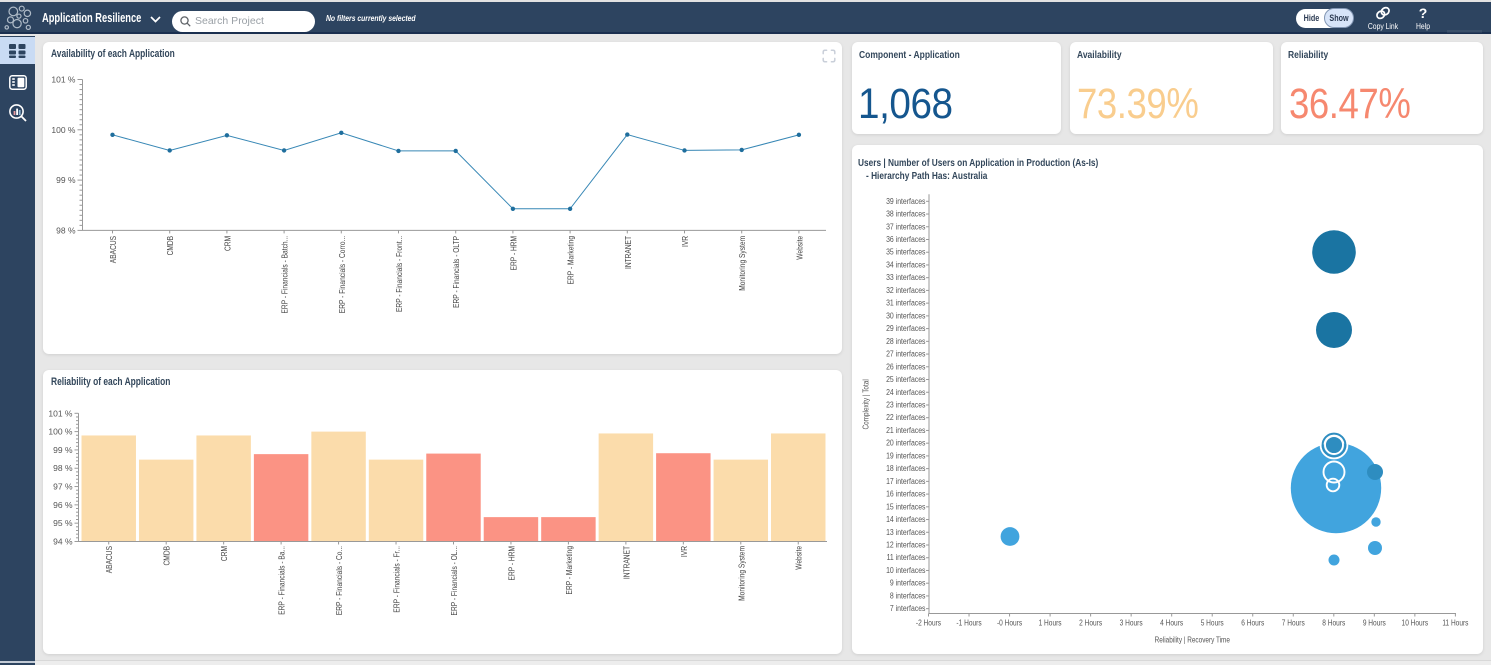 This screenshot has height=665, width=1491. What do you see at coordinates (905, 366) in the screenshot?
I see `svg-text: 26 interfaces` at bounding box center [905, 366].